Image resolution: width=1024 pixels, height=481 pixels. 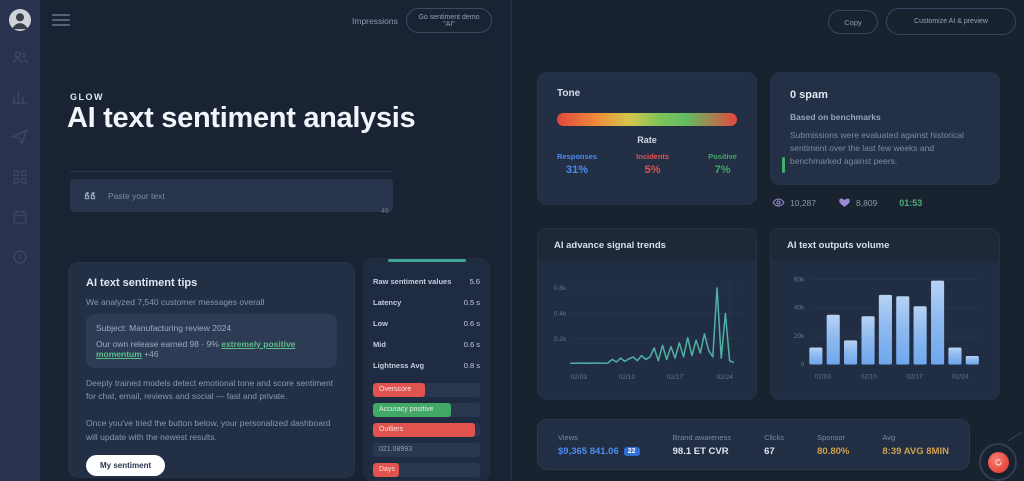 I want to click on footer-stat-value: 67, so click(x=769, y=451).